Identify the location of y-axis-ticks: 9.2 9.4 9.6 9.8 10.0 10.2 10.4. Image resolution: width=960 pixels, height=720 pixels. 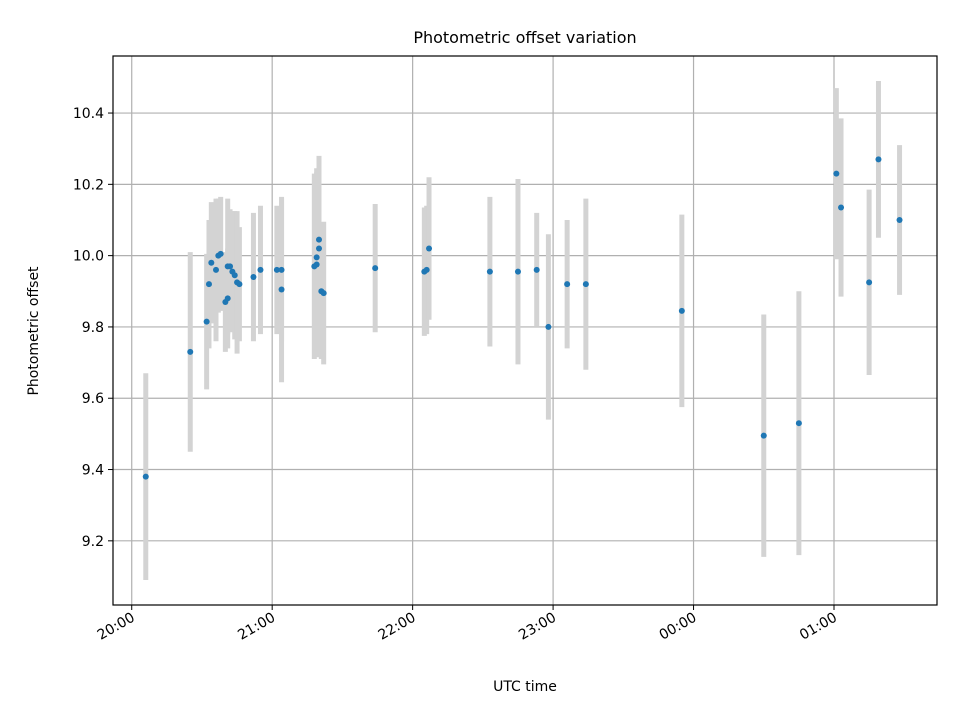
(93, 328).